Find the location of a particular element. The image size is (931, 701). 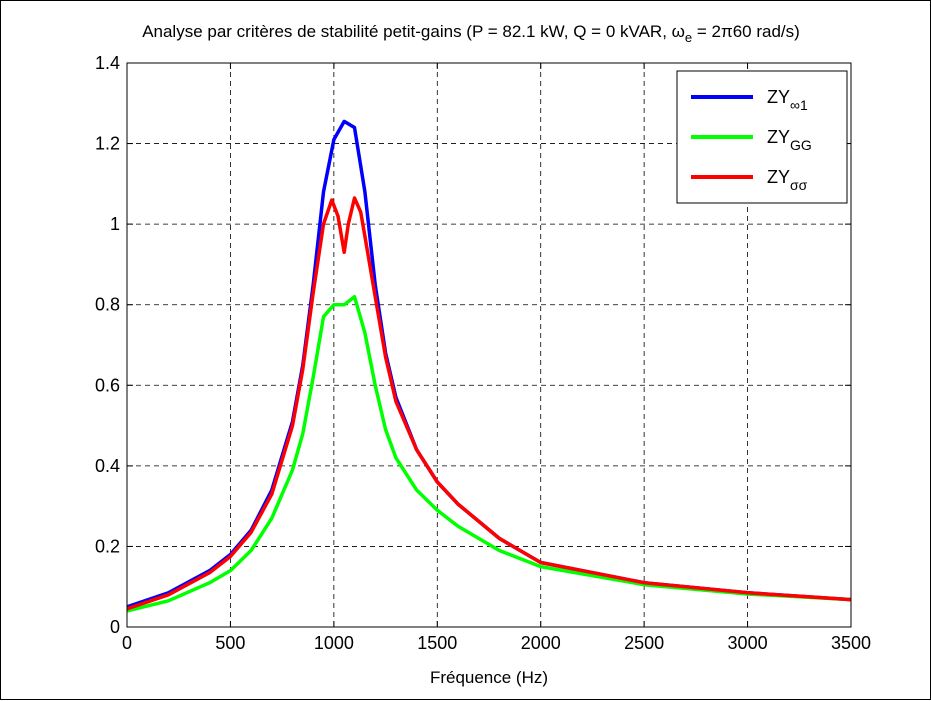

y-tick-label: 0.6 is located at coordinates (107, 385).